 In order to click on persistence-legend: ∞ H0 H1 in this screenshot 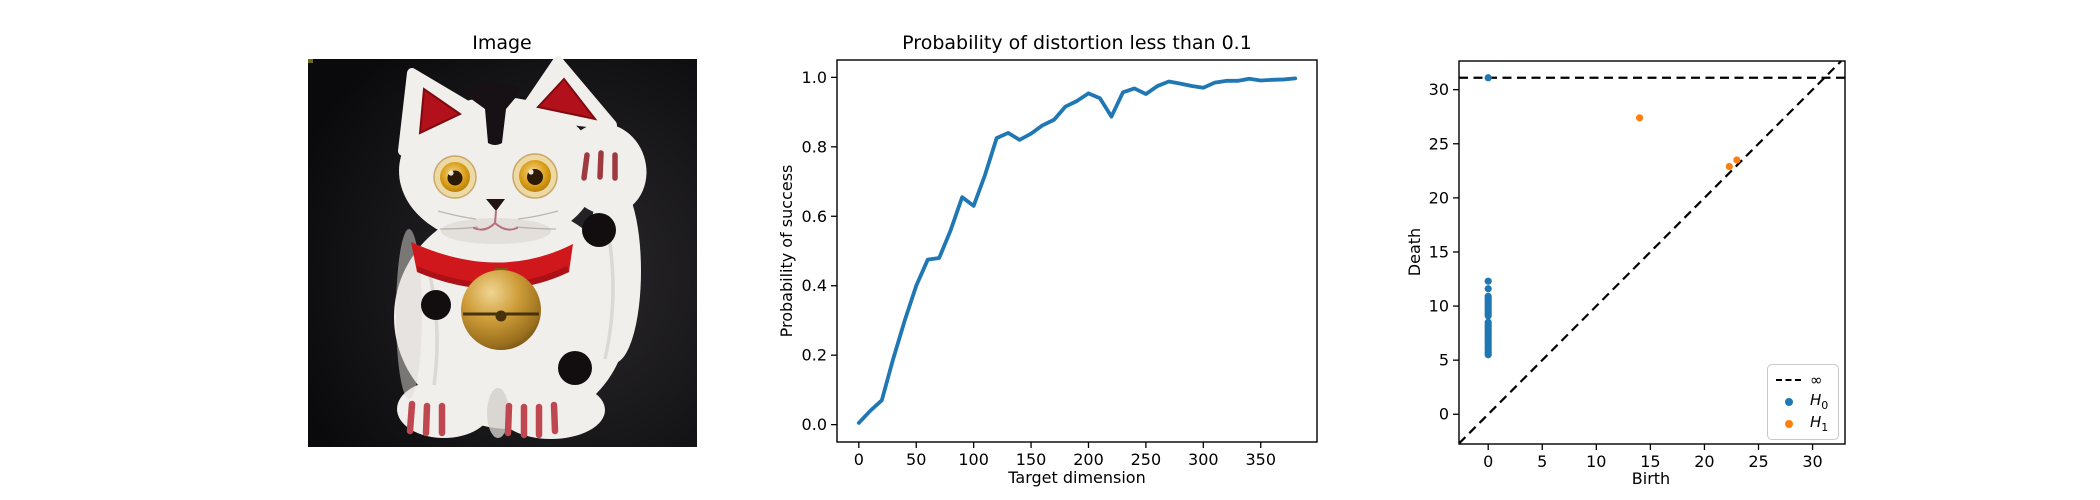, I will do `click(1803, 402)`.